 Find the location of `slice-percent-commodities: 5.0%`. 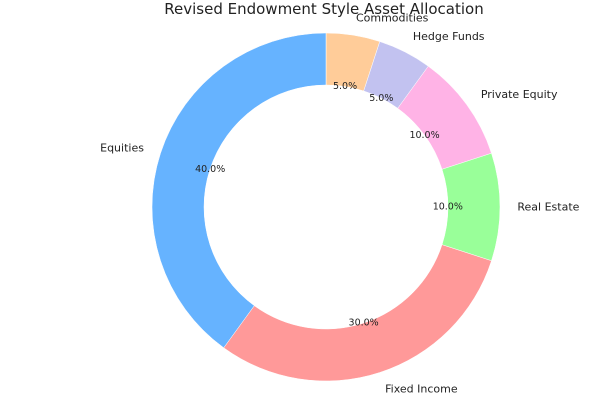

slice-percent-commodities: 5.0% is located at coordinates (345, 86).